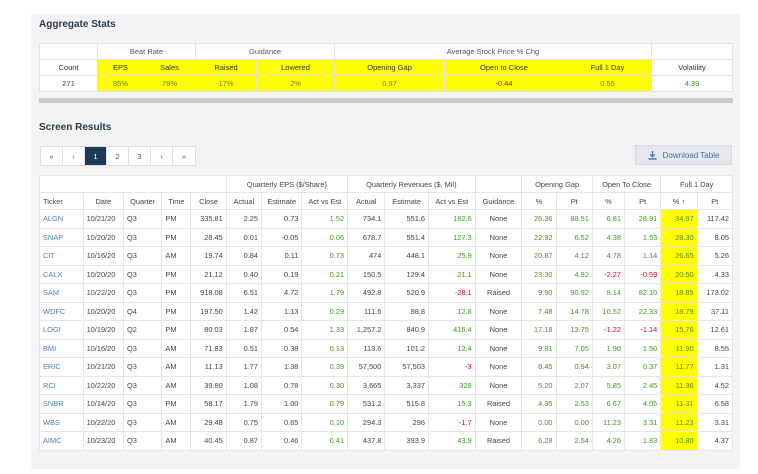 Image resolution: width=758 pixels, height=474 pixels. What do you see at coordinates (61, 293) in the screenshot?
I see `cell-ticker: SAM` at bounding box center [61, 293].